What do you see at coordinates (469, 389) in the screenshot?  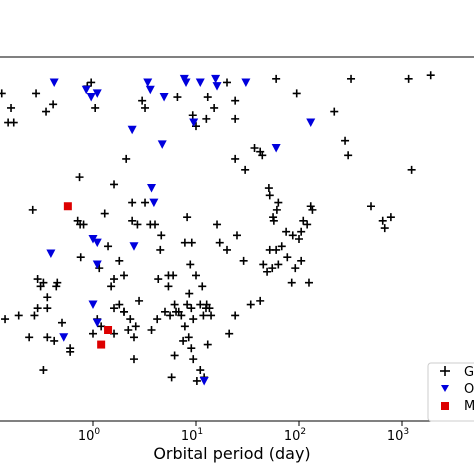 I see `legend-label-o: O` at bounding box center [469, 389].